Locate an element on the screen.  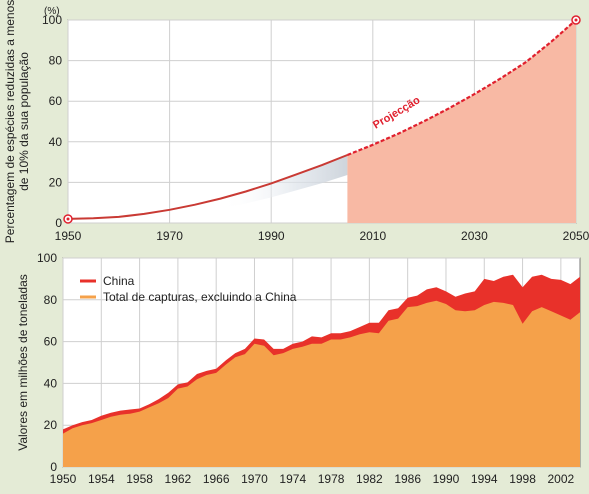
bottom-y-tick-labels: 0 20 40 60 80 100 is located at coordinates (47, 362).